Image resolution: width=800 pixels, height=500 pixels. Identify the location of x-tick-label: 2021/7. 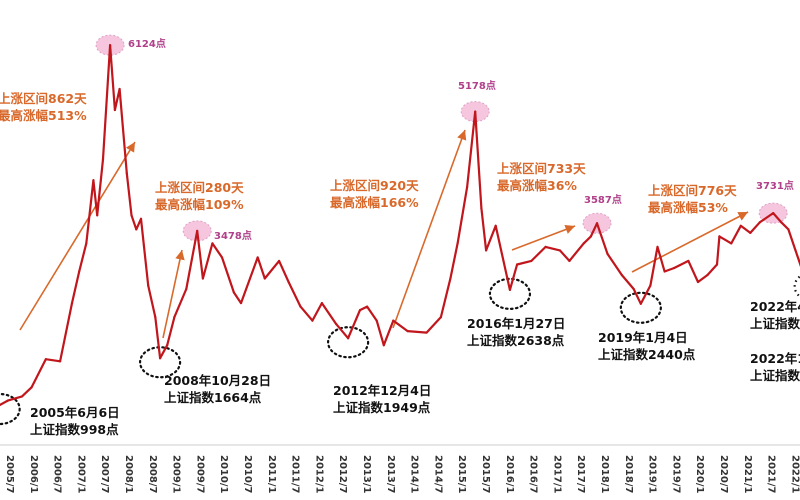
(771, 474).